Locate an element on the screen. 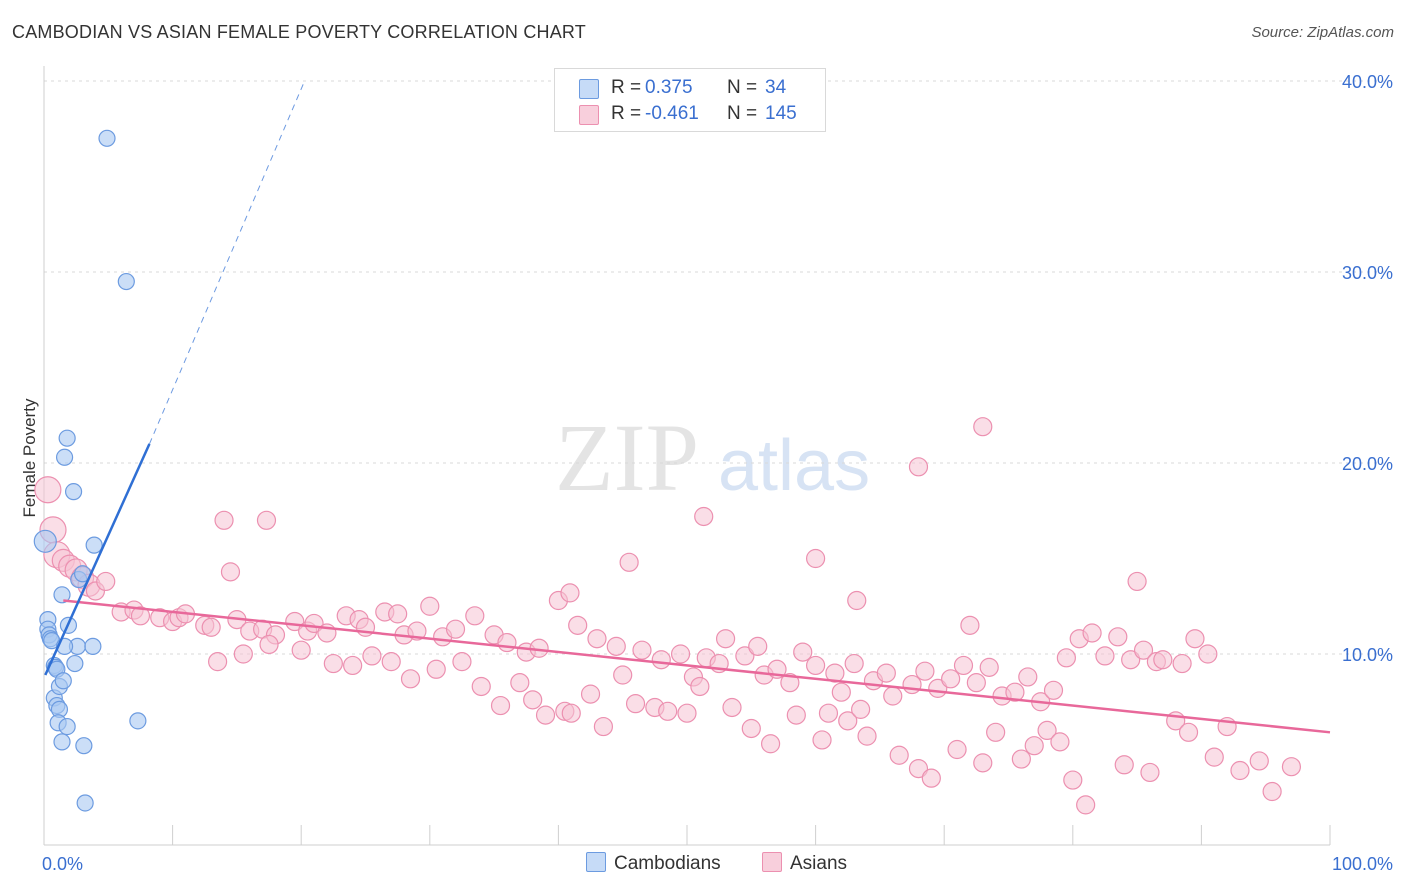 The width and height of the screenshot is (1406, 892). bottom-legend-cambodians: Cambodians is located at coordinates (653, 863).